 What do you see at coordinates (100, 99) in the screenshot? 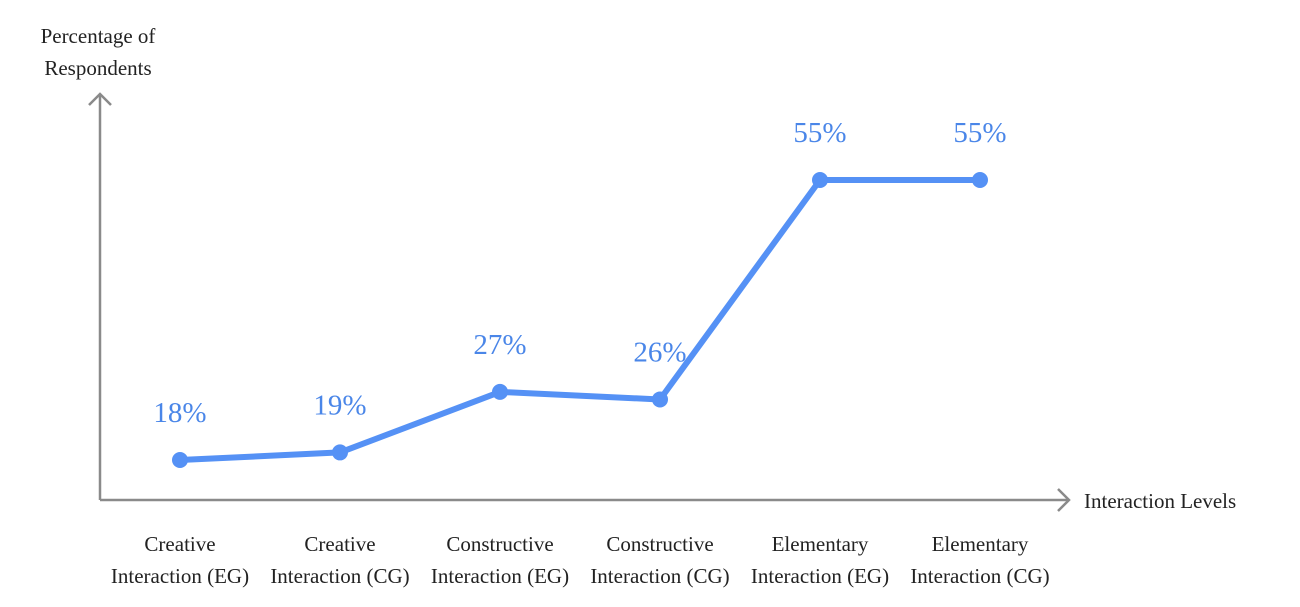
I see `y-axis-arrow-icon` at bounding box center [100, 99].